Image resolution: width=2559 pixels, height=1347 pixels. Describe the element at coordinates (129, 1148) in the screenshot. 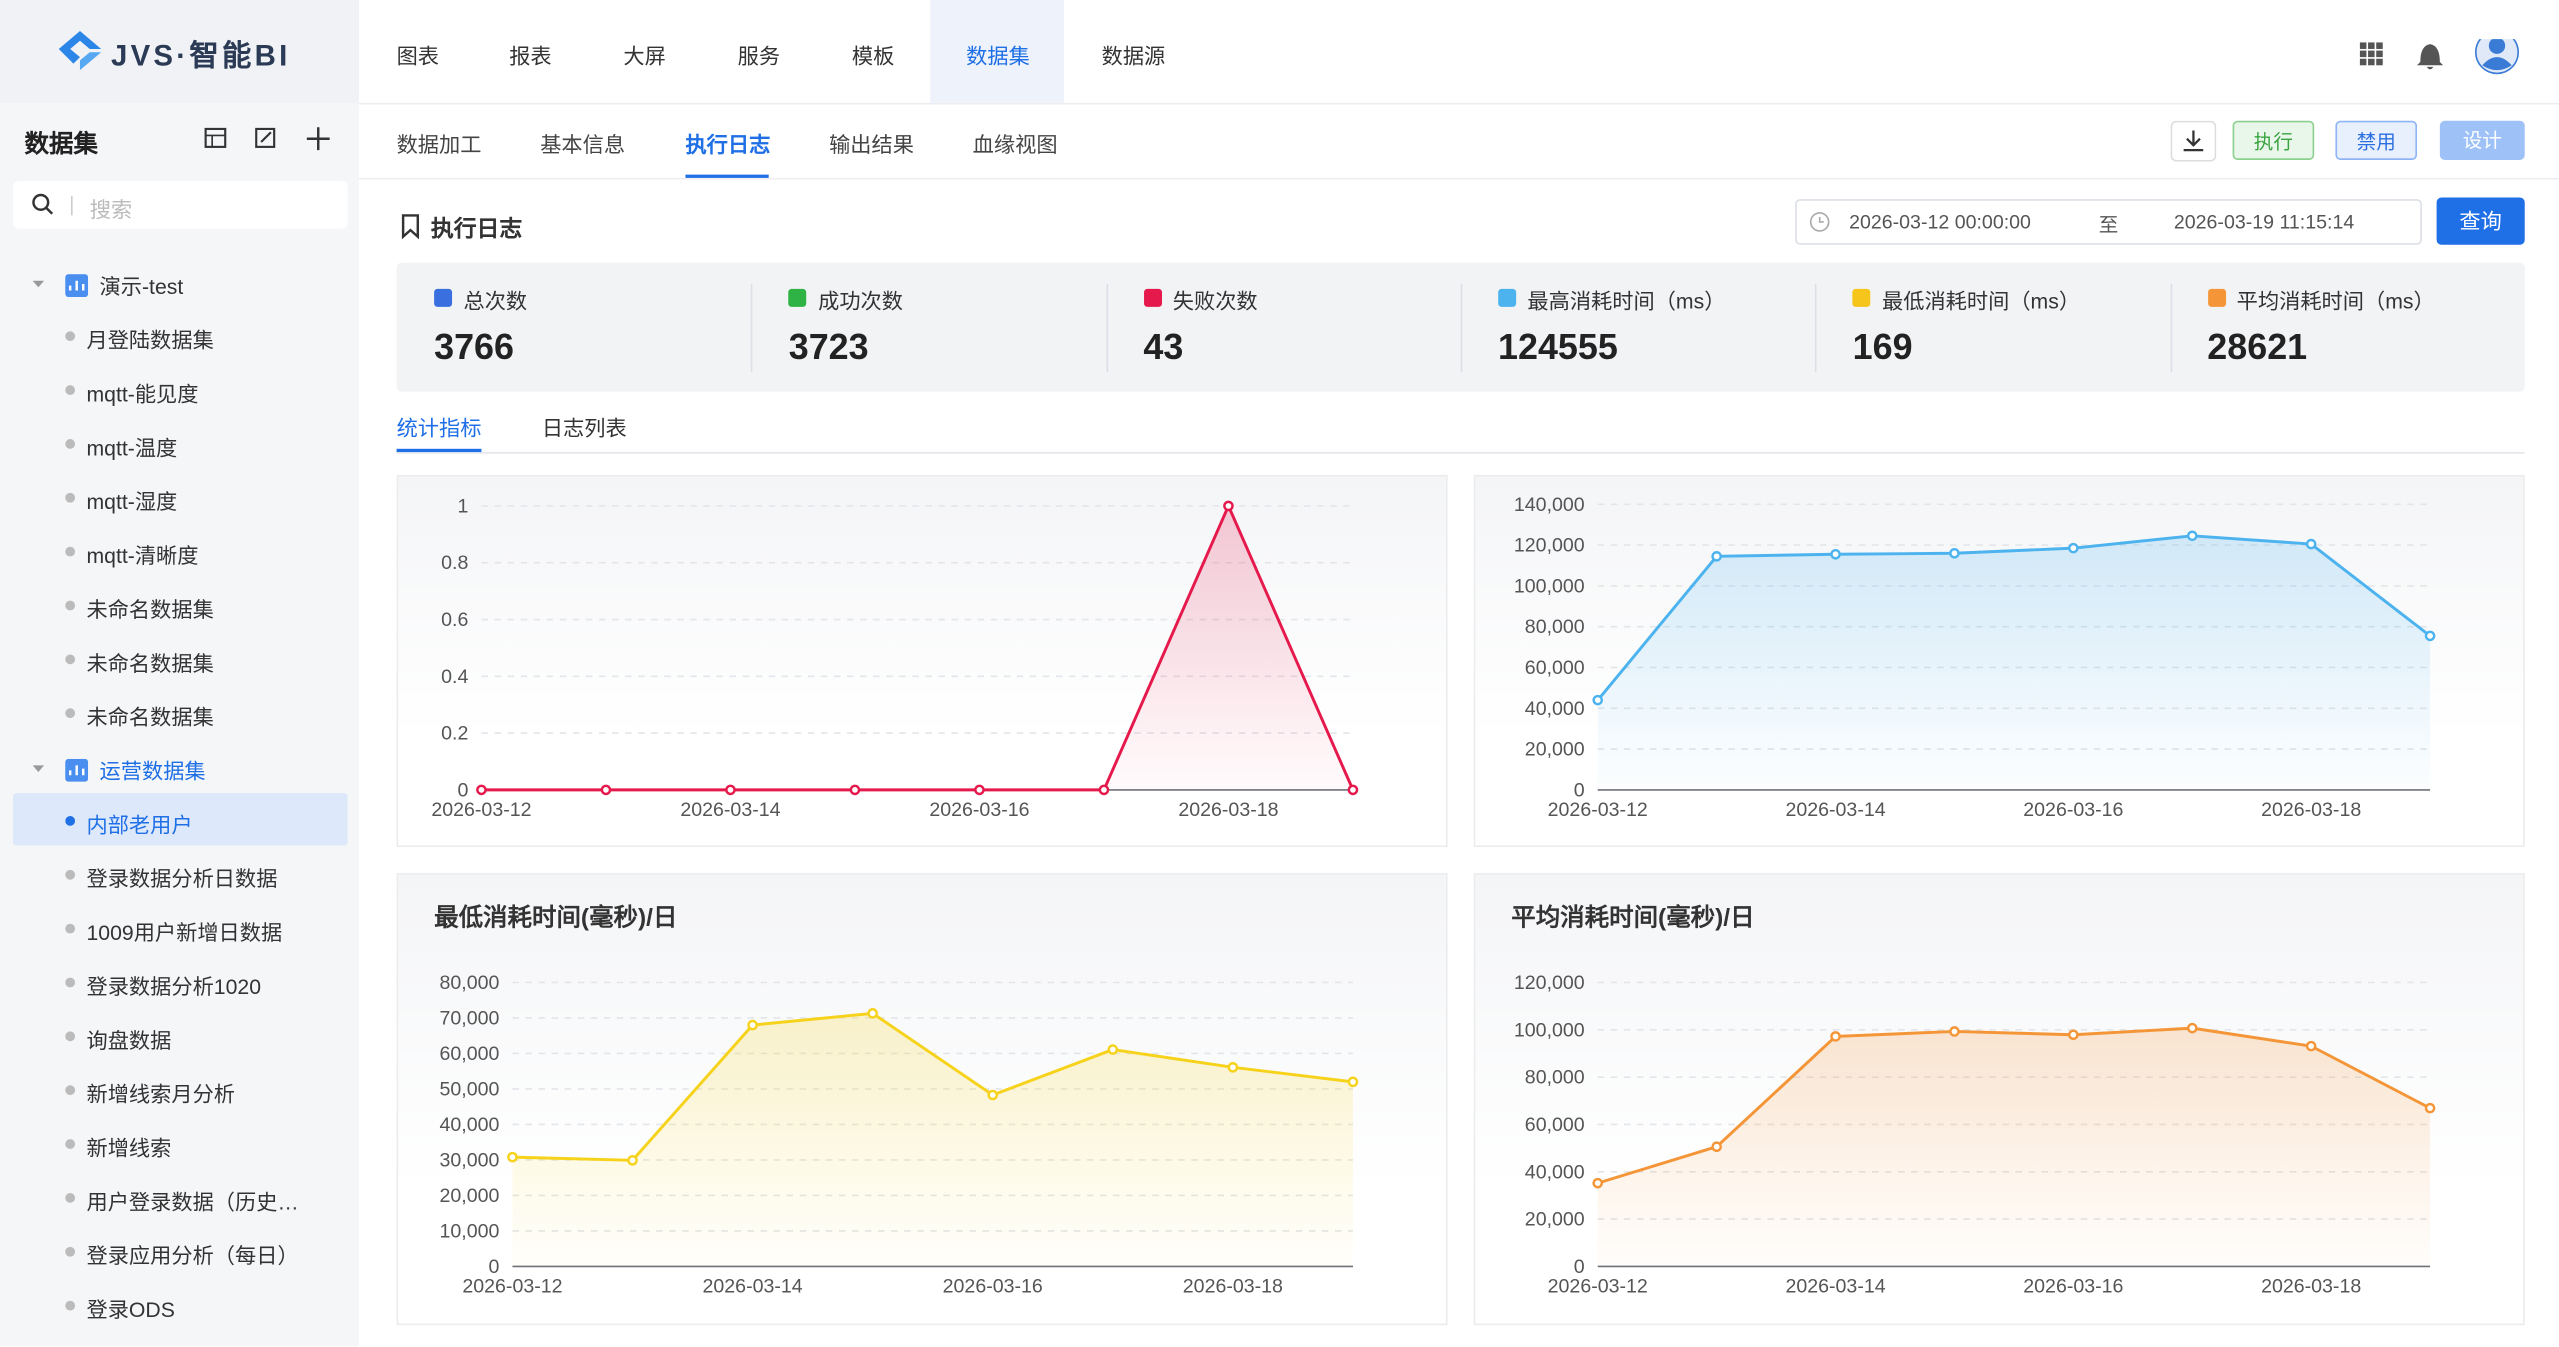

I see `dataset-item: 新增线索` at that location.